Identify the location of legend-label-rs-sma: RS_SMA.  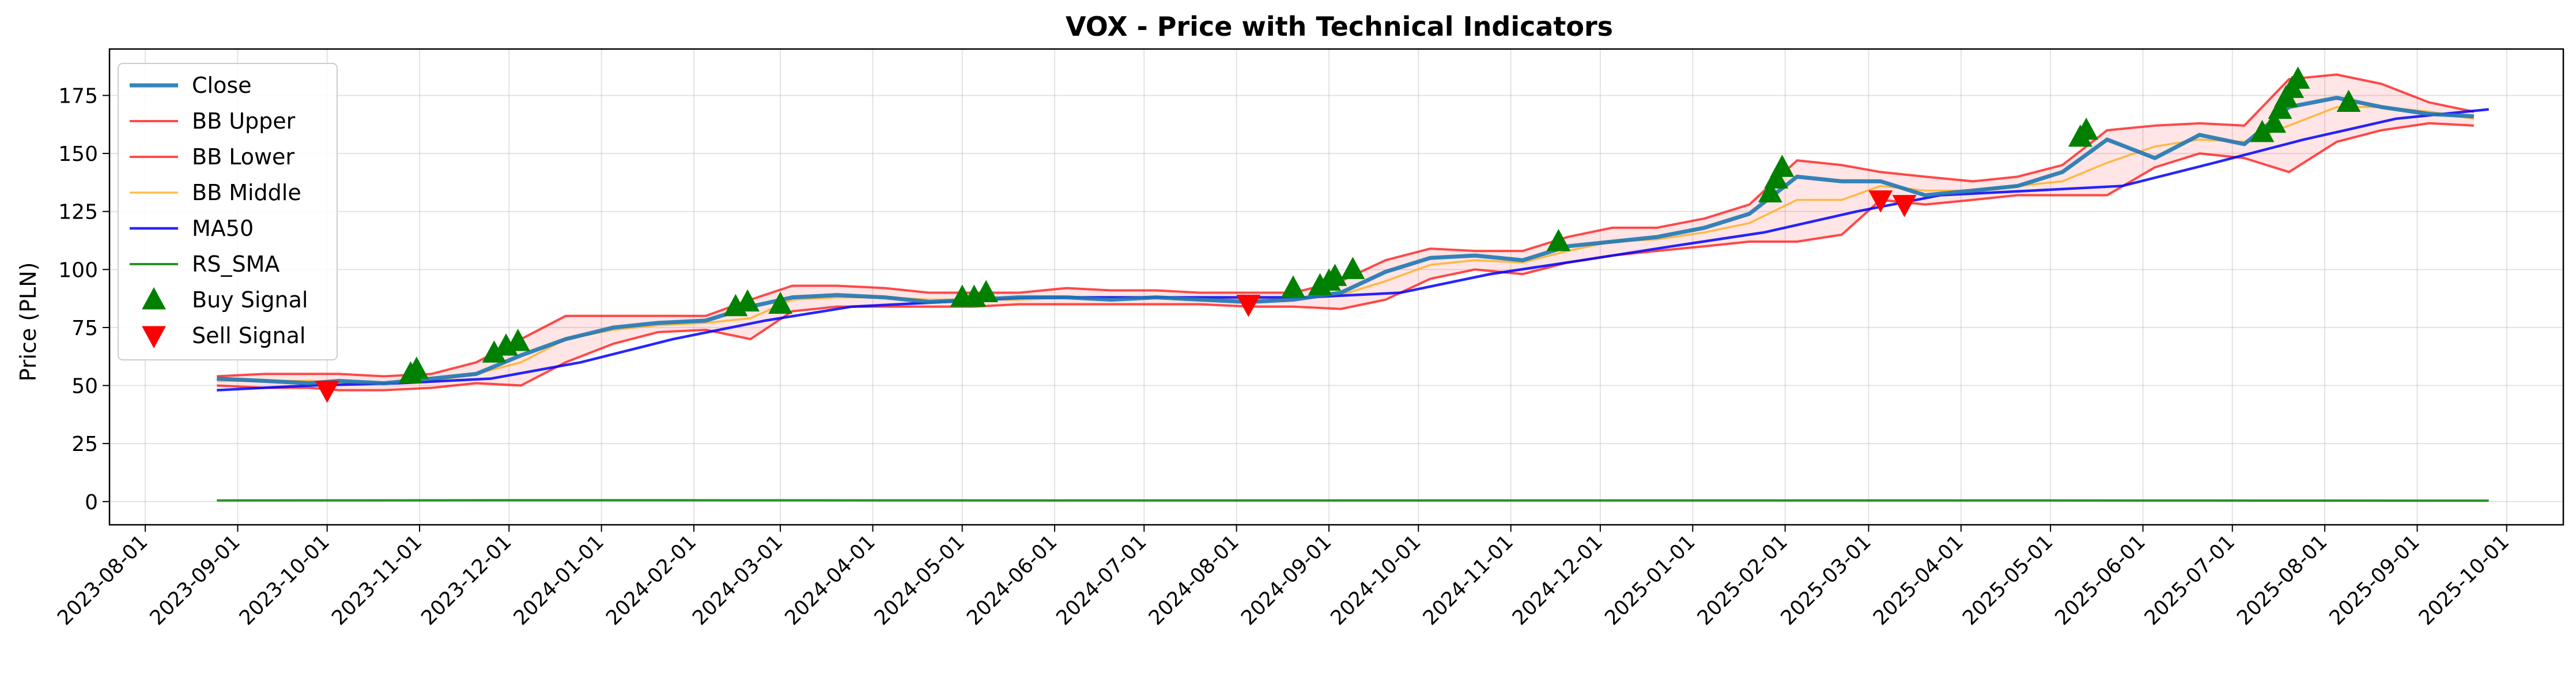
(235, 264).